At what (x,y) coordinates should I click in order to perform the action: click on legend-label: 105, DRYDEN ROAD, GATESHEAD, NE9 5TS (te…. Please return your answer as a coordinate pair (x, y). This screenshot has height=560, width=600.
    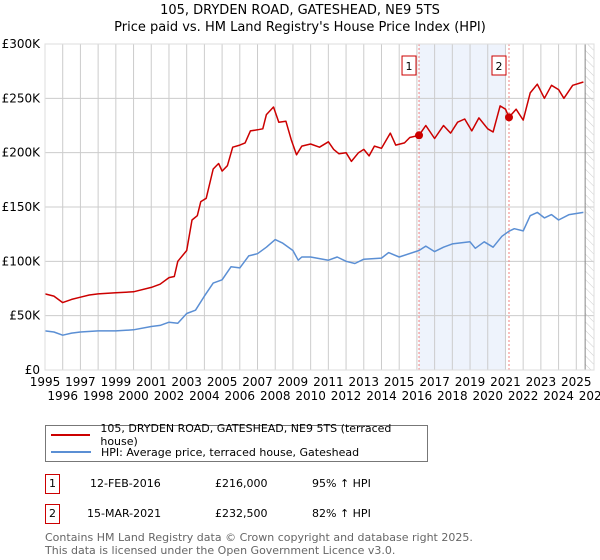
    Looking at the image, I should click on (246, 435).